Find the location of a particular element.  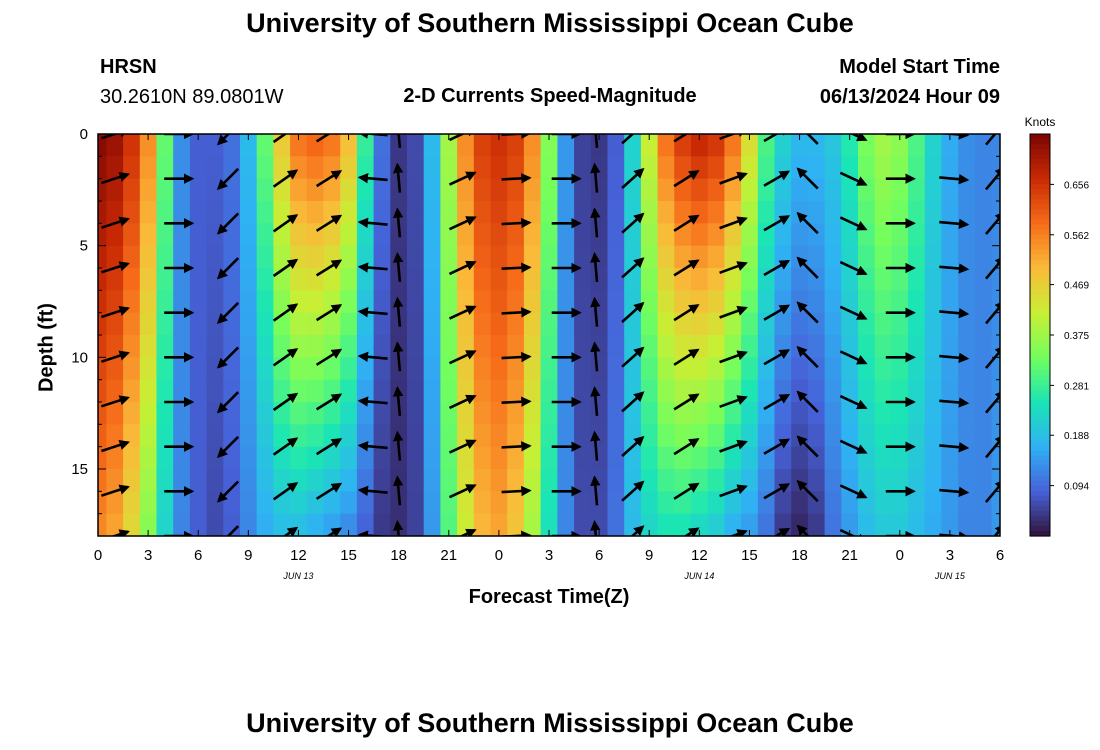

y-tick-label: 15 is located at coordinates (79, 469).